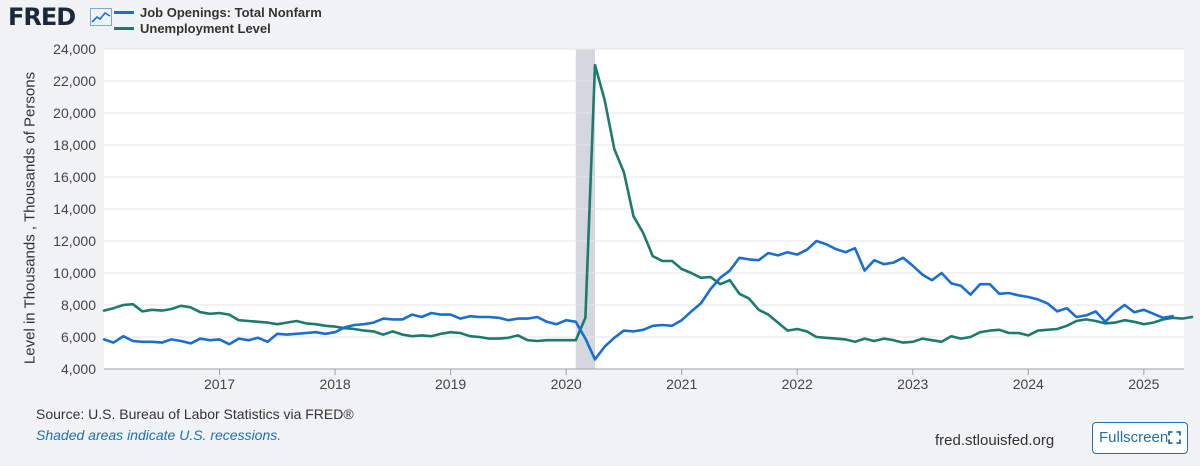  What do you see at coordinates (1134, 437) in the screenshot?
I see `fullscreen-label: Fullscreen` at bounding box center [1134, 437].